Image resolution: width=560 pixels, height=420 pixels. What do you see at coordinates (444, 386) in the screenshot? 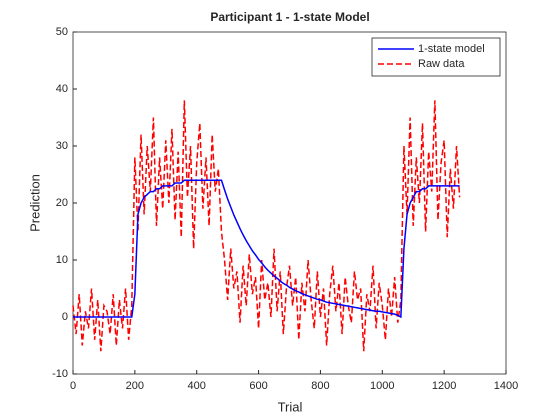
I see `x-tick-label: 1200` at bounding box center [444, 386].